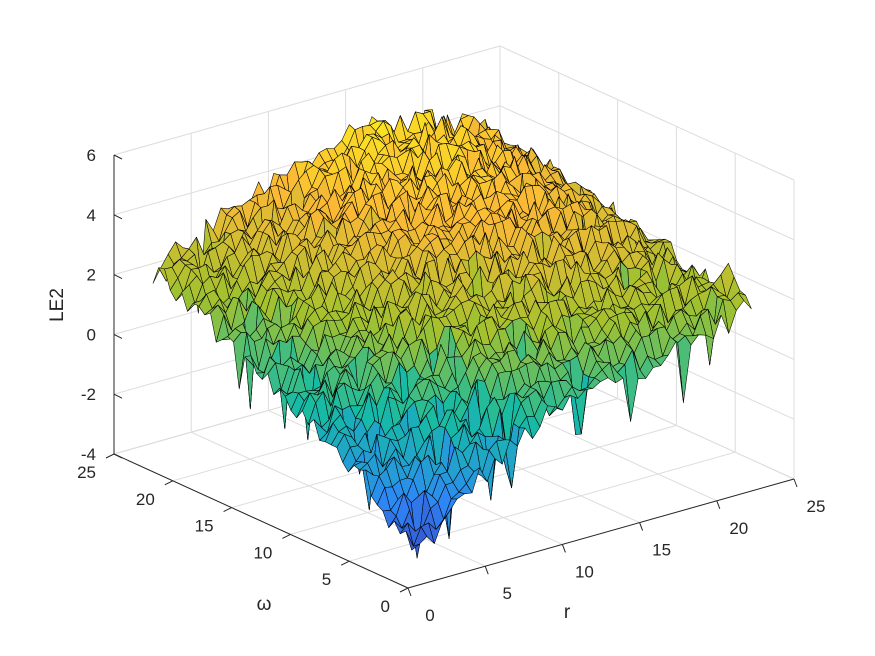 The height and width of the screenshot is (656, 875). Describe the element at coordinates (86, 472) in the screenshot. I see `y-tick-label: 25` at that location.